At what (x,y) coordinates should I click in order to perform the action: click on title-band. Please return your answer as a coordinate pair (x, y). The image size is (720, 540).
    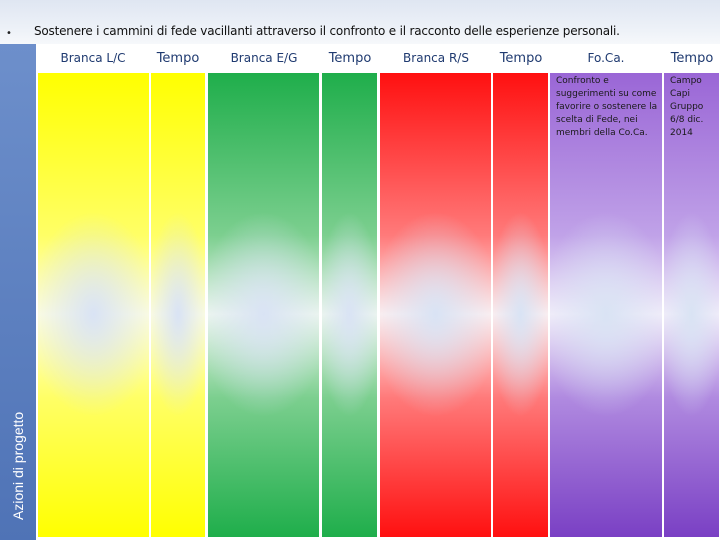
    Looking at the image, I should click on (360, 22).